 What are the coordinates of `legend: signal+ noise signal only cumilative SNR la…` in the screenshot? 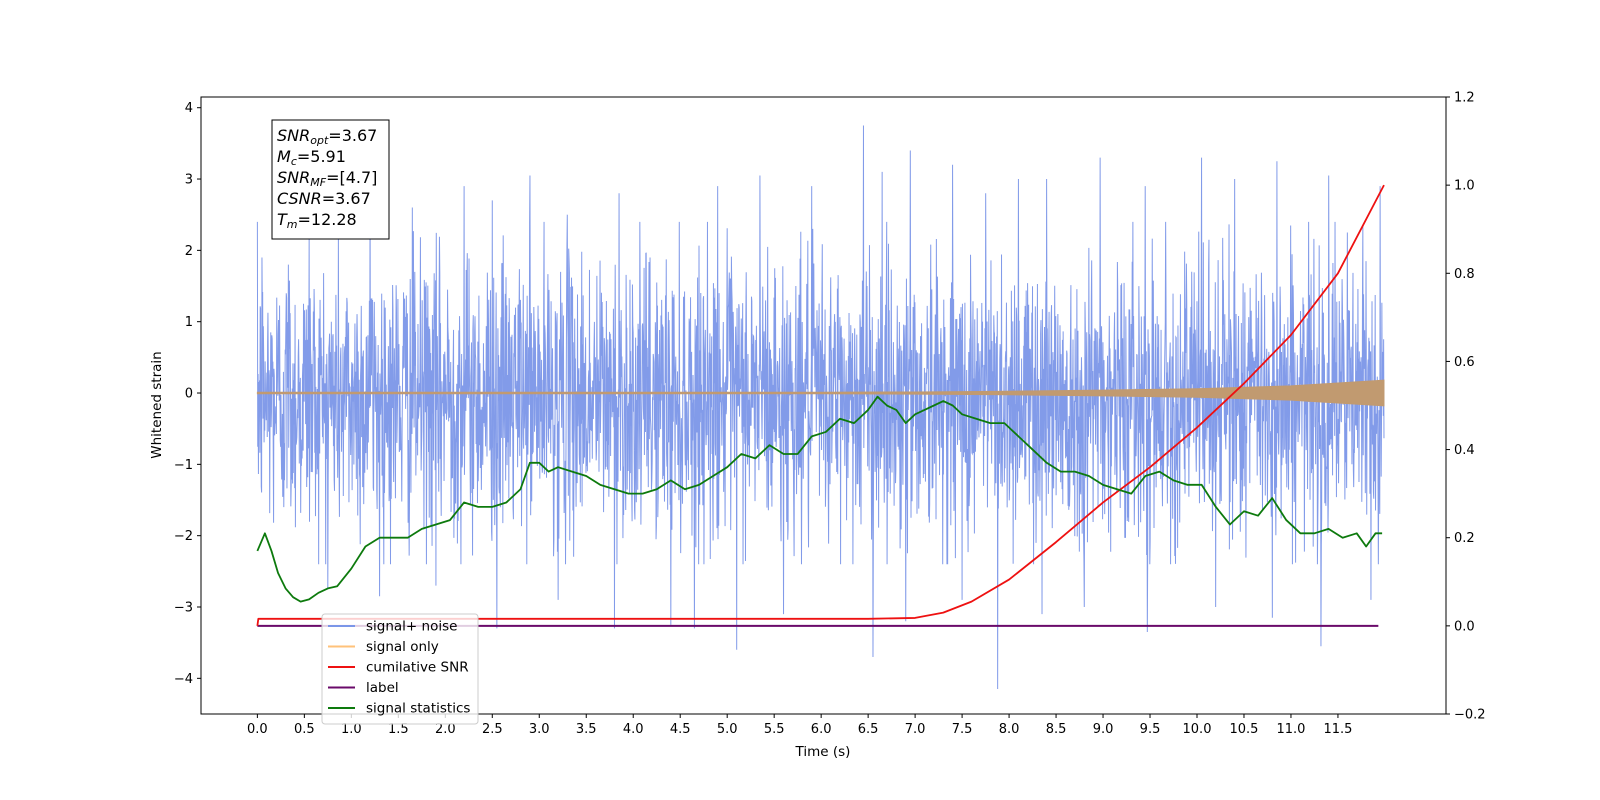 It's located at (400, 669).